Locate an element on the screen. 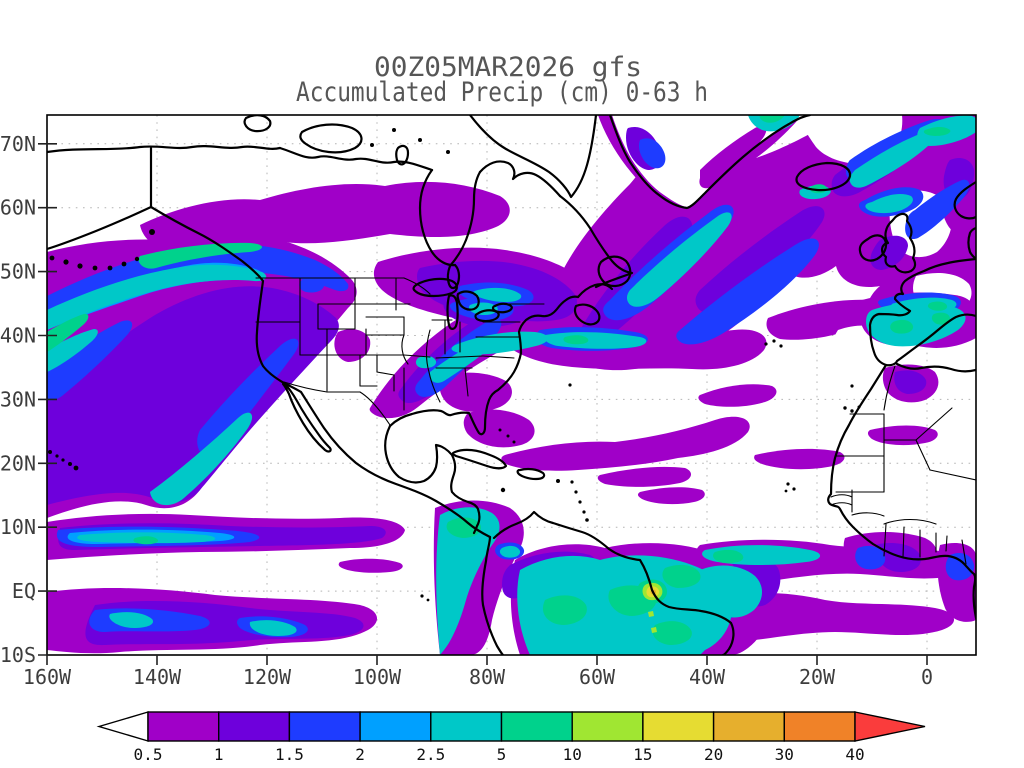 This screenshot has height=768, width=1024. lon-tick-label: 140W is located at coordinates (157, 677).